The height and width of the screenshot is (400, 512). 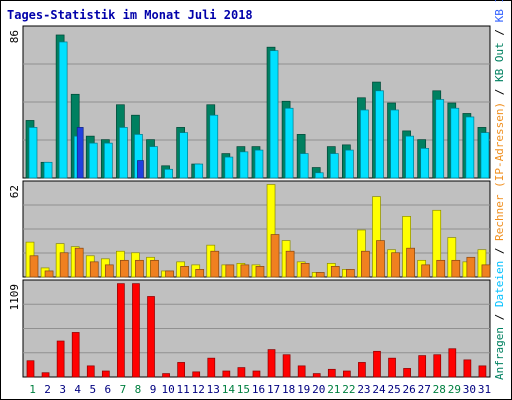 What do you see at coordinates (288, 389) in the screenshot?
I see `x-tick-label-18: 18` at bounding box center [288, 389].